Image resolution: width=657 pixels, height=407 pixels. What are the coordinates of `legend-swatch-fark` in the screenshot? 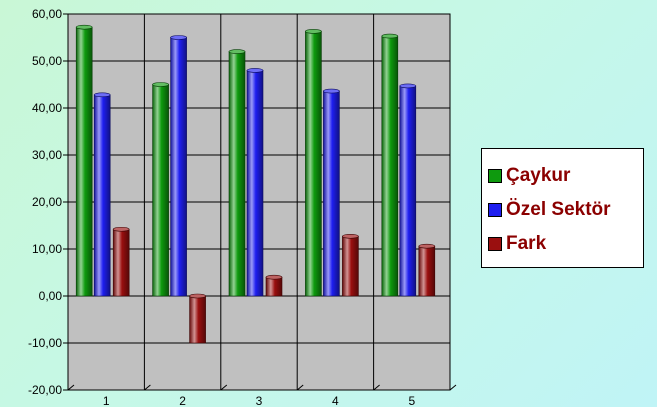 It's located at (495, 244).